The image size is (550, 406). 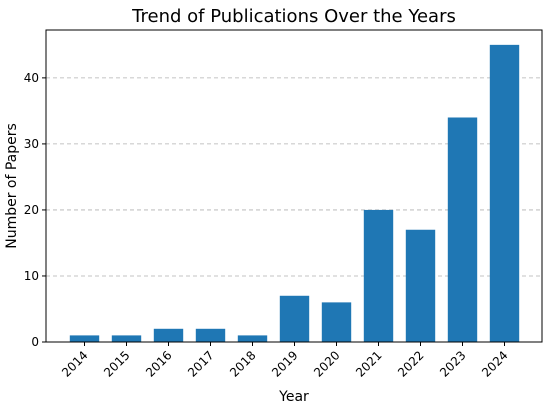 What do you see at coordinates (158, 363) in the screenshot?
I see `x-tick-label: 2016` at bounding box center [158, 363].